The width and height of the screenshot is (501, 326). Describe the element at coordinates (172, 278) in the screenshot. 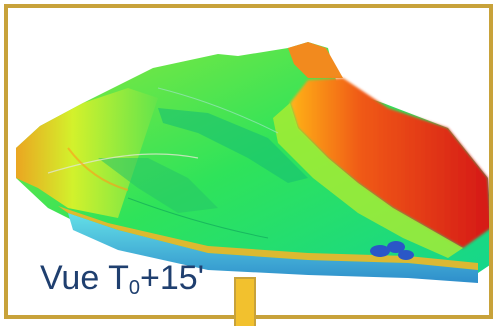

I see `caption-suffix: +15'` at that location.